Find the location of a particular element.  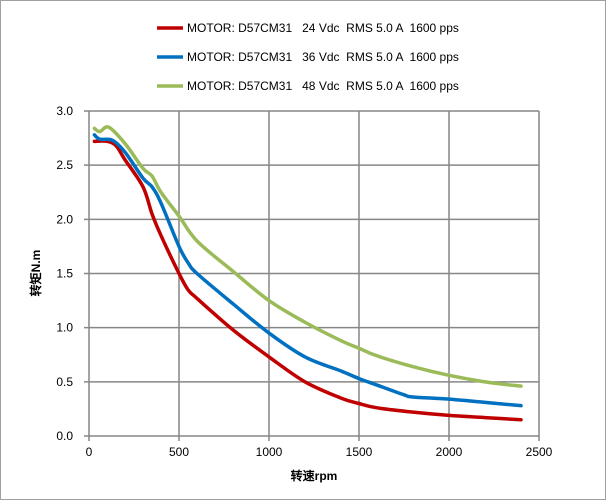

y-tick-label: 1.5 is located at coordinates (64, 274).